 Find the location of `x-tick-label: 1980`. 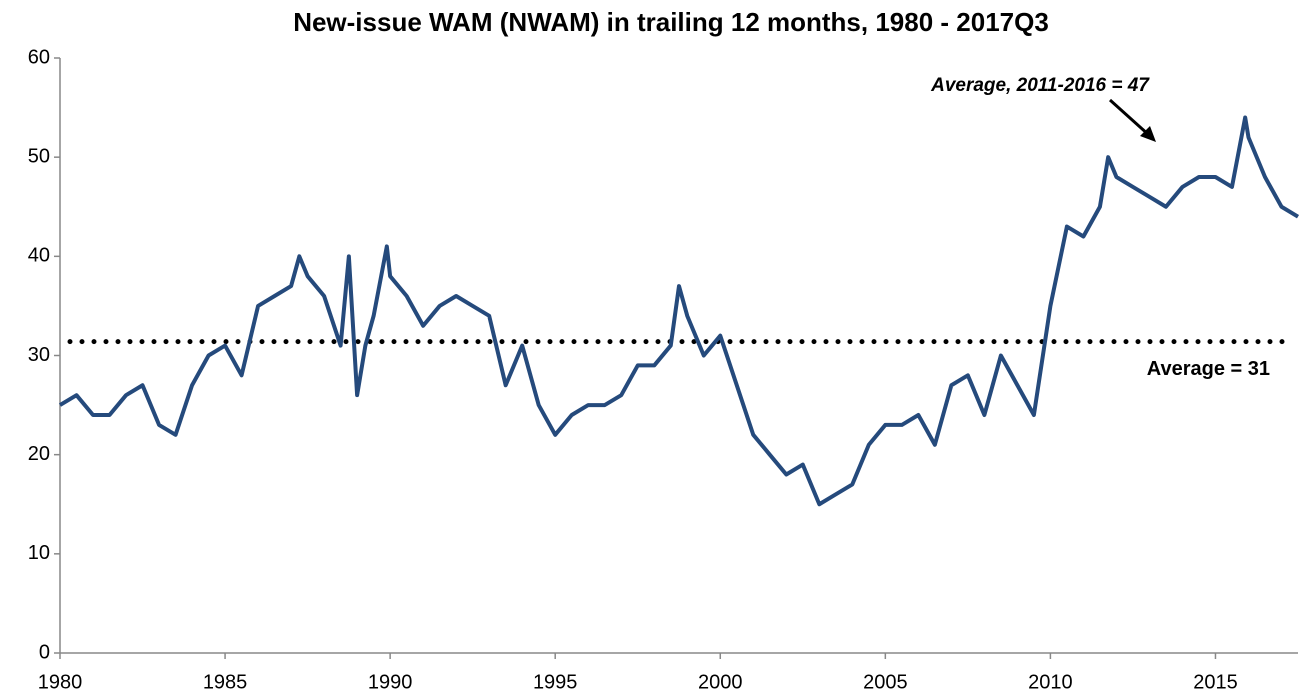

x-tick-label: 1980 is located at coordinates (60, 682).